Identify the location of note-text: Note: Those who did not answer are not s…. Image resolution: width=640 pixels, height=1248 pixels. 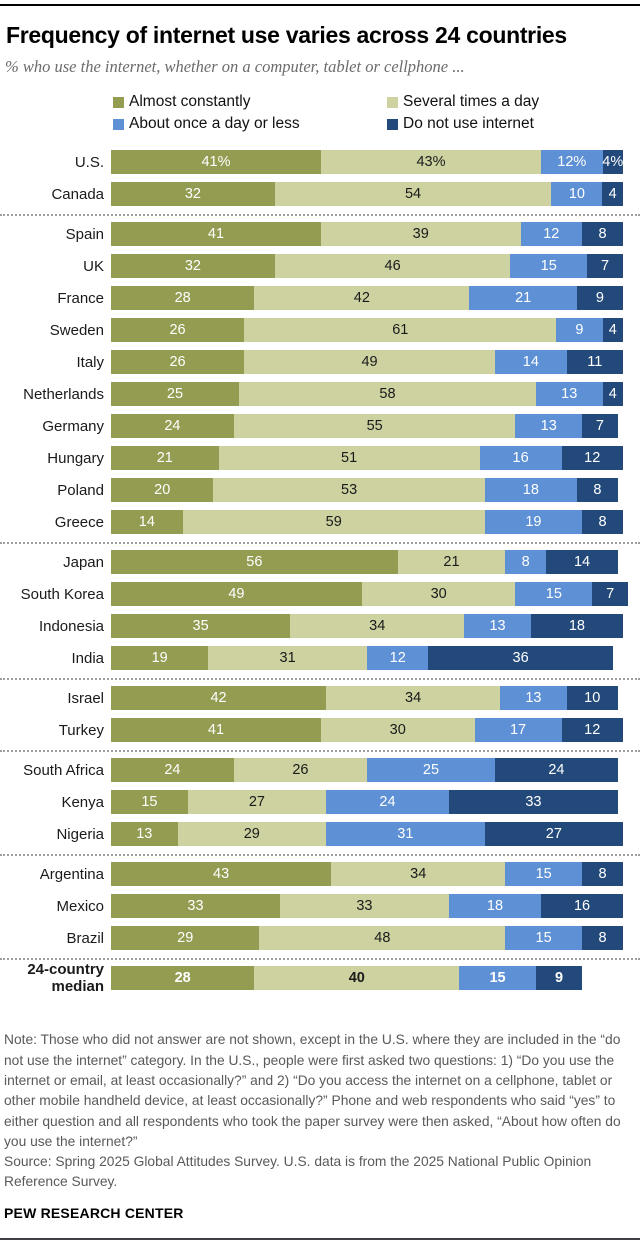
(312, 1090).